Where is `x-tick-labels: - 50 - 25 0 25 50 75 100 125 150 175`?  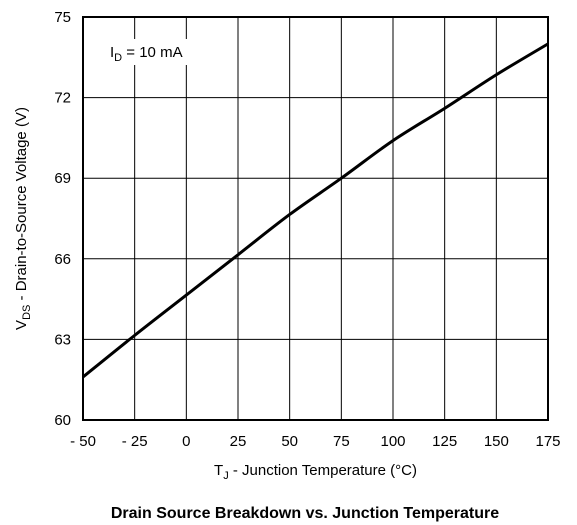 x-tick-labels: - 50 - 25 0 25 50 75 100 125 150 175 is located at coordinates (315, 441).